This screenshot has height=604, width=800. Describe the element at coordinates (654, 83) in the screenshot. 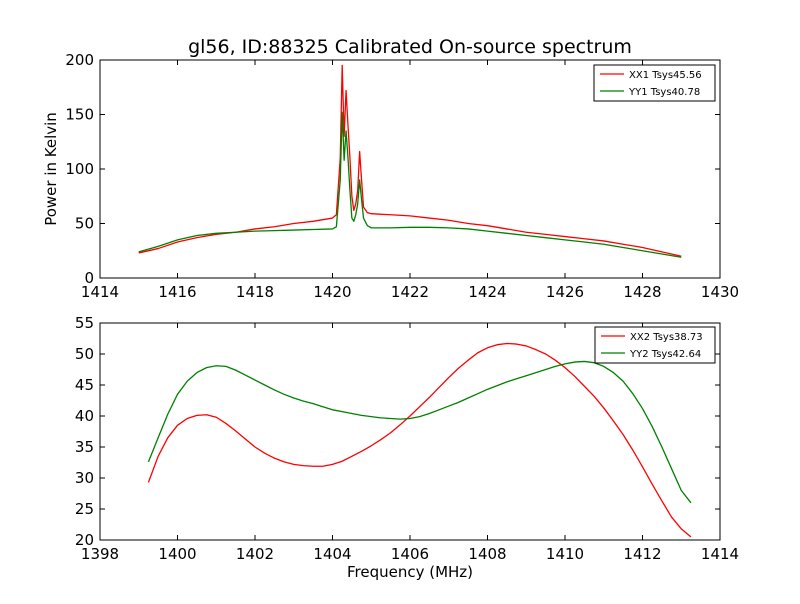

I see `top-legend: XX1 Tsys45.56 YY1 Tsys40.78` at that location.